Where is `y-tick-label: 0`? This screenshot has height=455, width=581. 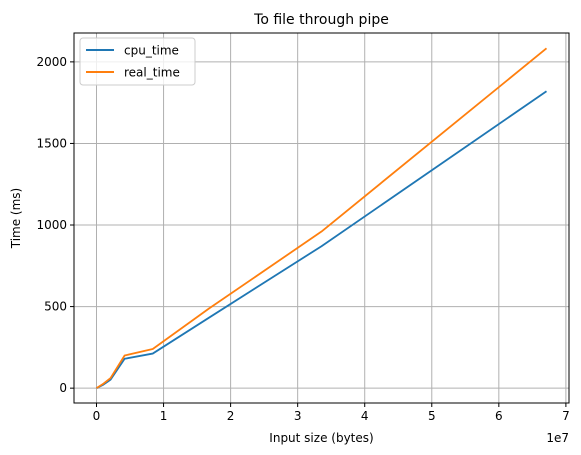
y-tick-label: 0 is located at coordinates (63, 388).